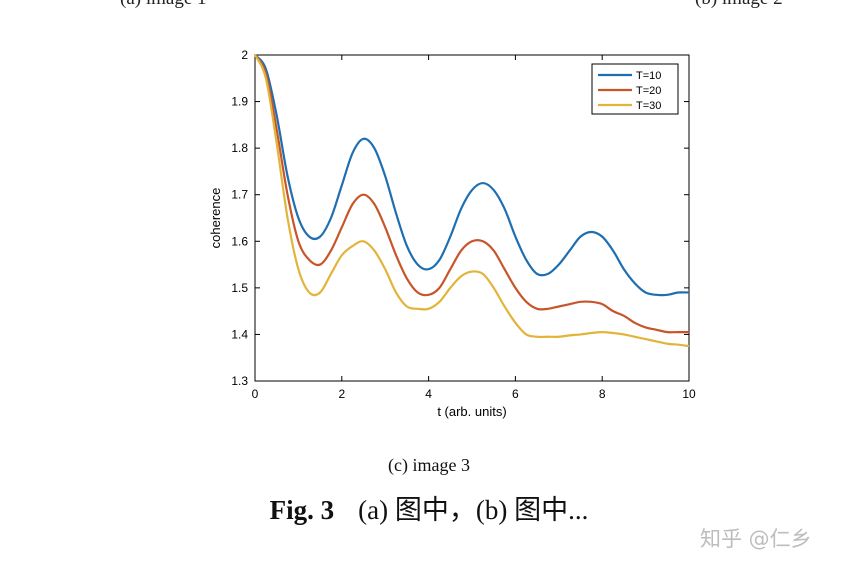 The image size is (858, 572). What do you see at coordinates (648, 91) in the screenshot?
I see `legend-entry: T=20` at bounding box center [648, 91].